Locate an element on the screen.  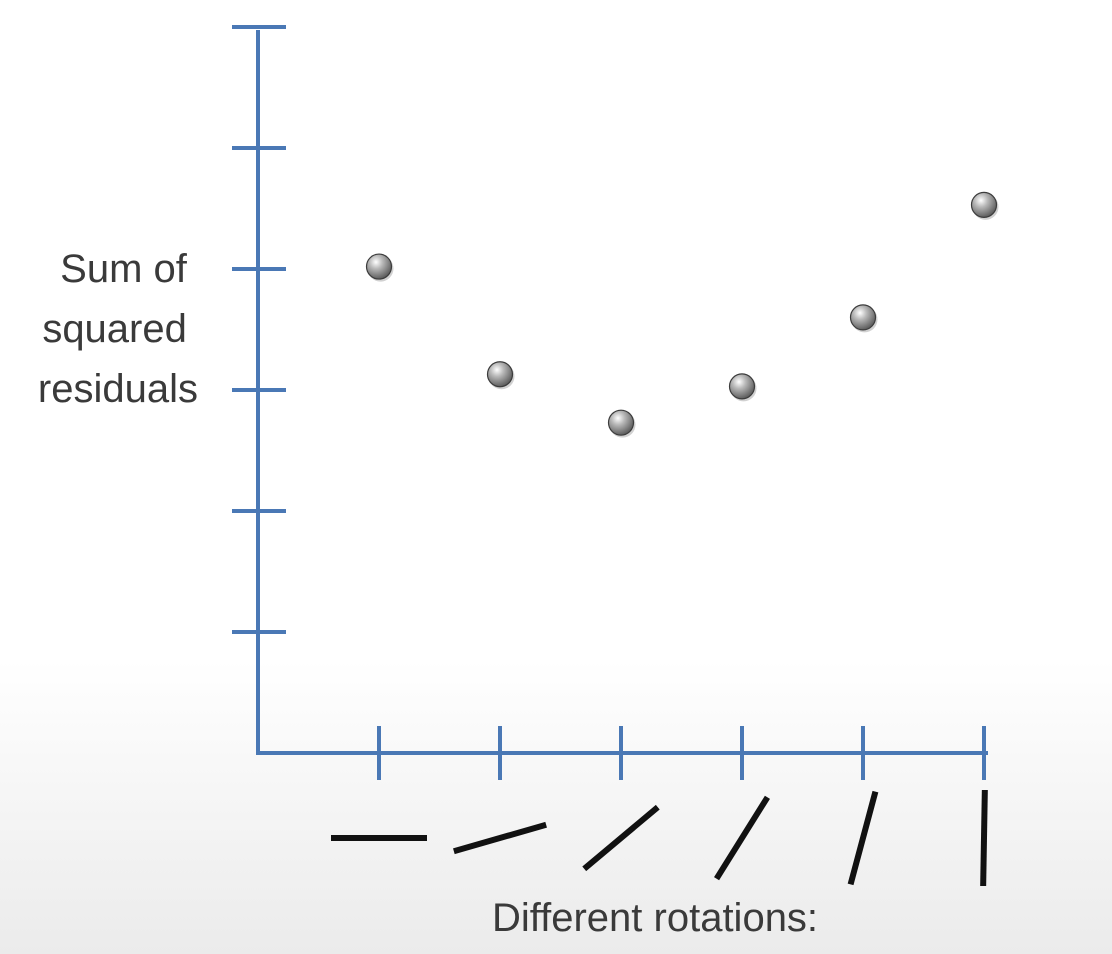
rotation-lines is located at coordinates (659, 838).